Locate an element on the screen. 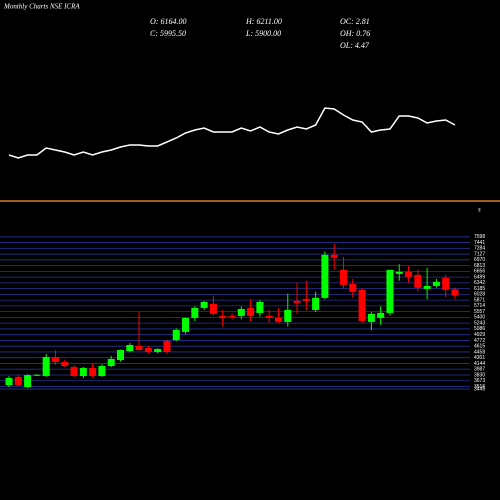  y-tick-label: 7441 is located at coordinates (479, 243).